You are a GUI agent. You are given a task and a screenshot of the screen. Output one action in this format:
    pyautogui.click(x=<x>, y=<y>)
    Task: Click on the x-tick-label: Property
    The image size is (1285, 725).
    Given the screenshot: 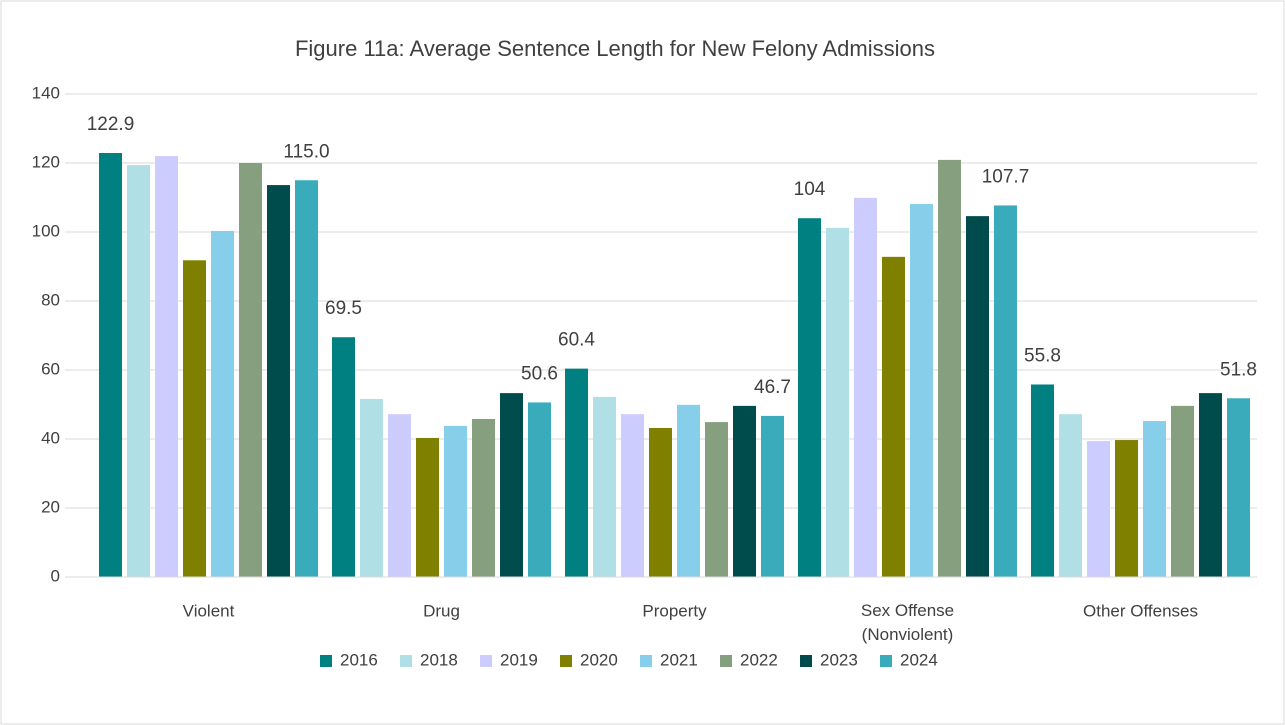 What is the action you would take?
    pyautogui.click(x=674, y=610)
    